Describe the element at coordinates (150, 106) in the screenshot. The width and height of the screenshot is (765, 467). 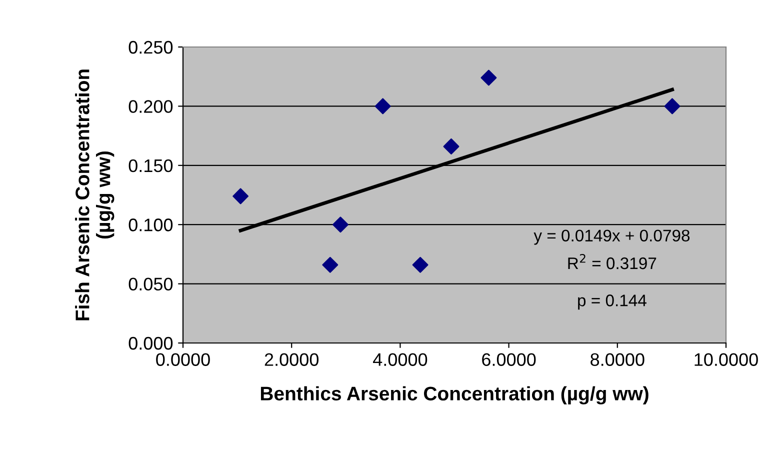
I see `y-tick-label: 0.200` at that location.